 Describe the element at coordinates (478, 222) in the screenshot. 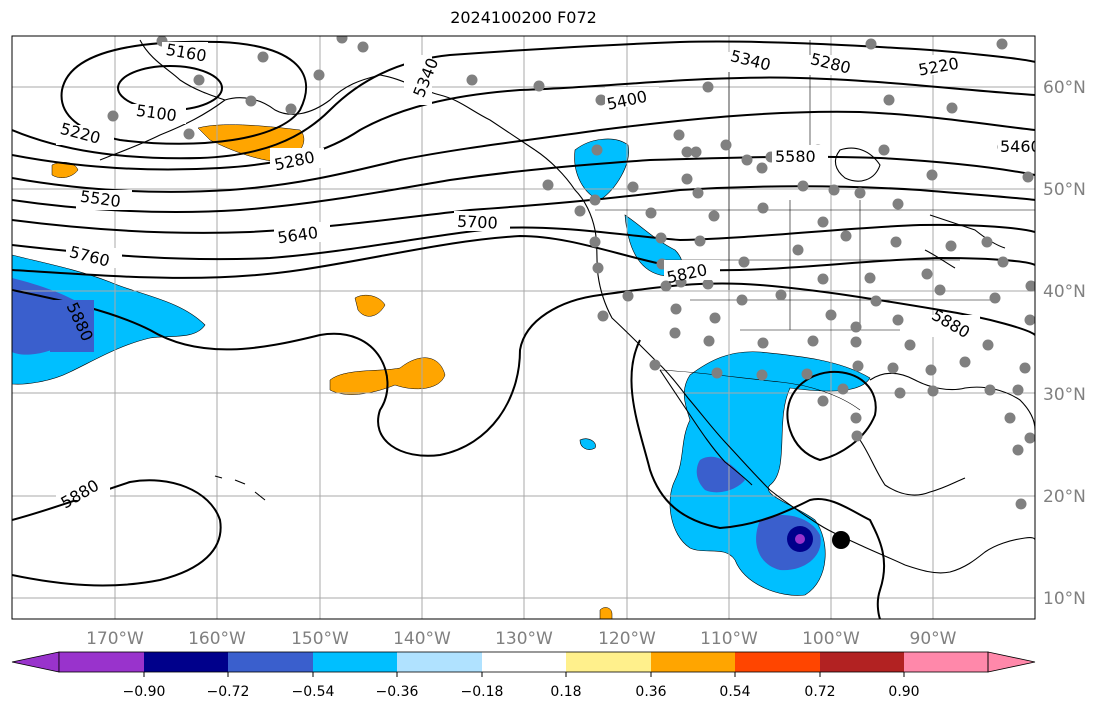

I see `contour-label: 5700` at that location.